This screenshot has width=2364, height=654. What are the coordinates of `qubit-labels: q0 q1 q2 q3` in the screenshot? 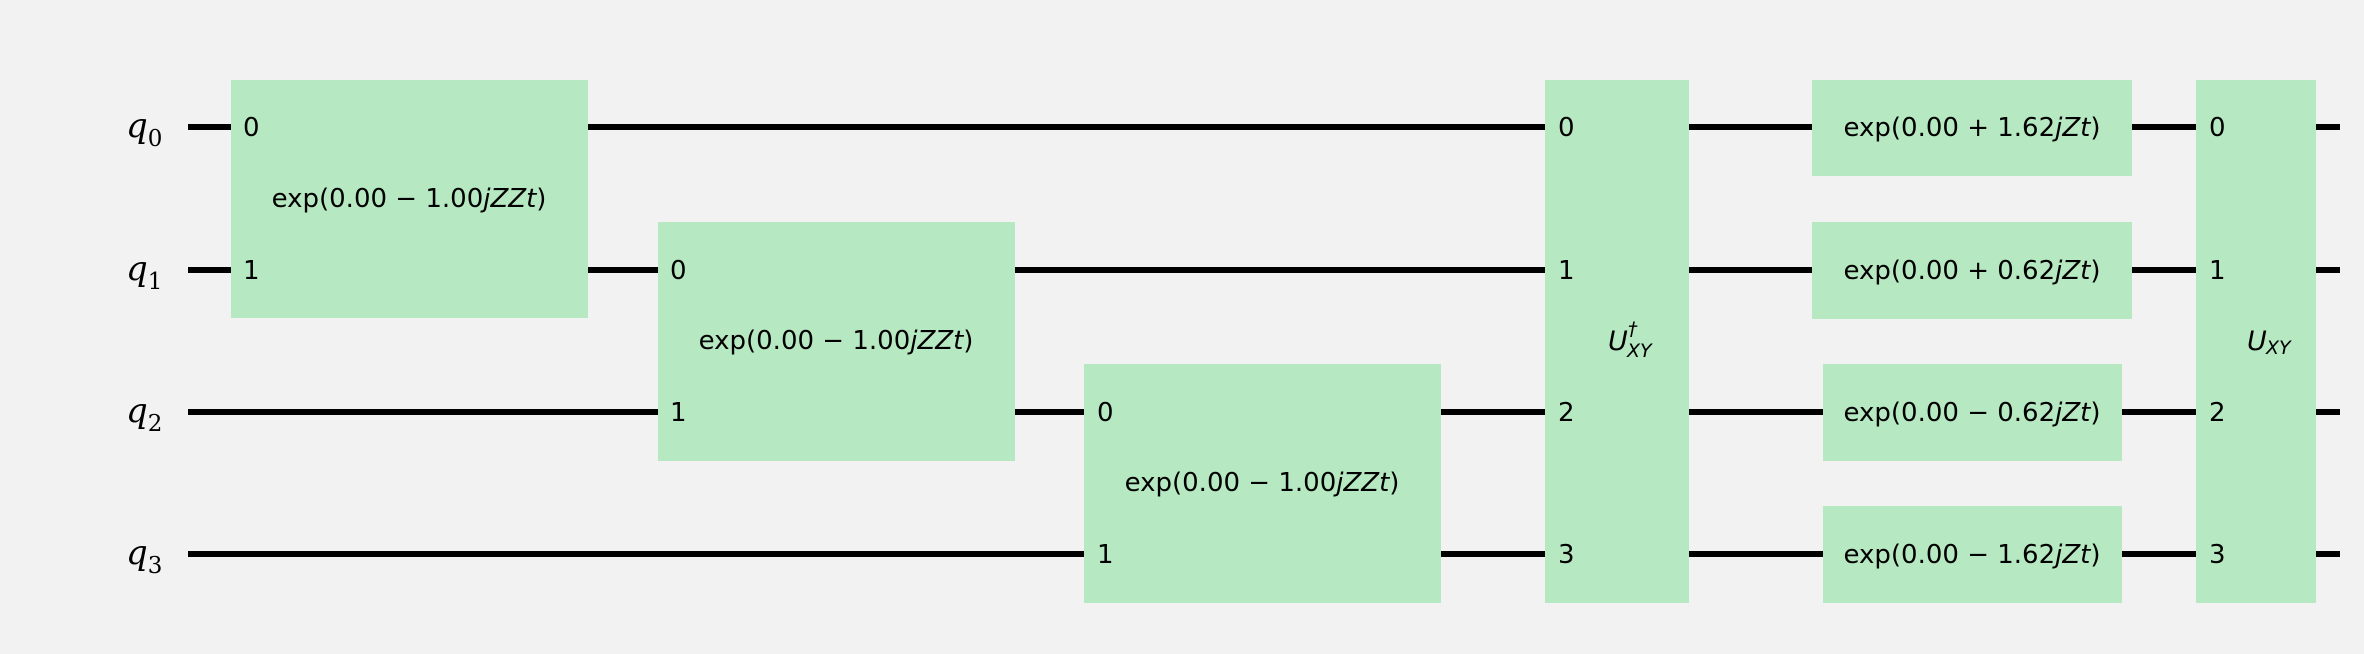 It's located at (144, 342).